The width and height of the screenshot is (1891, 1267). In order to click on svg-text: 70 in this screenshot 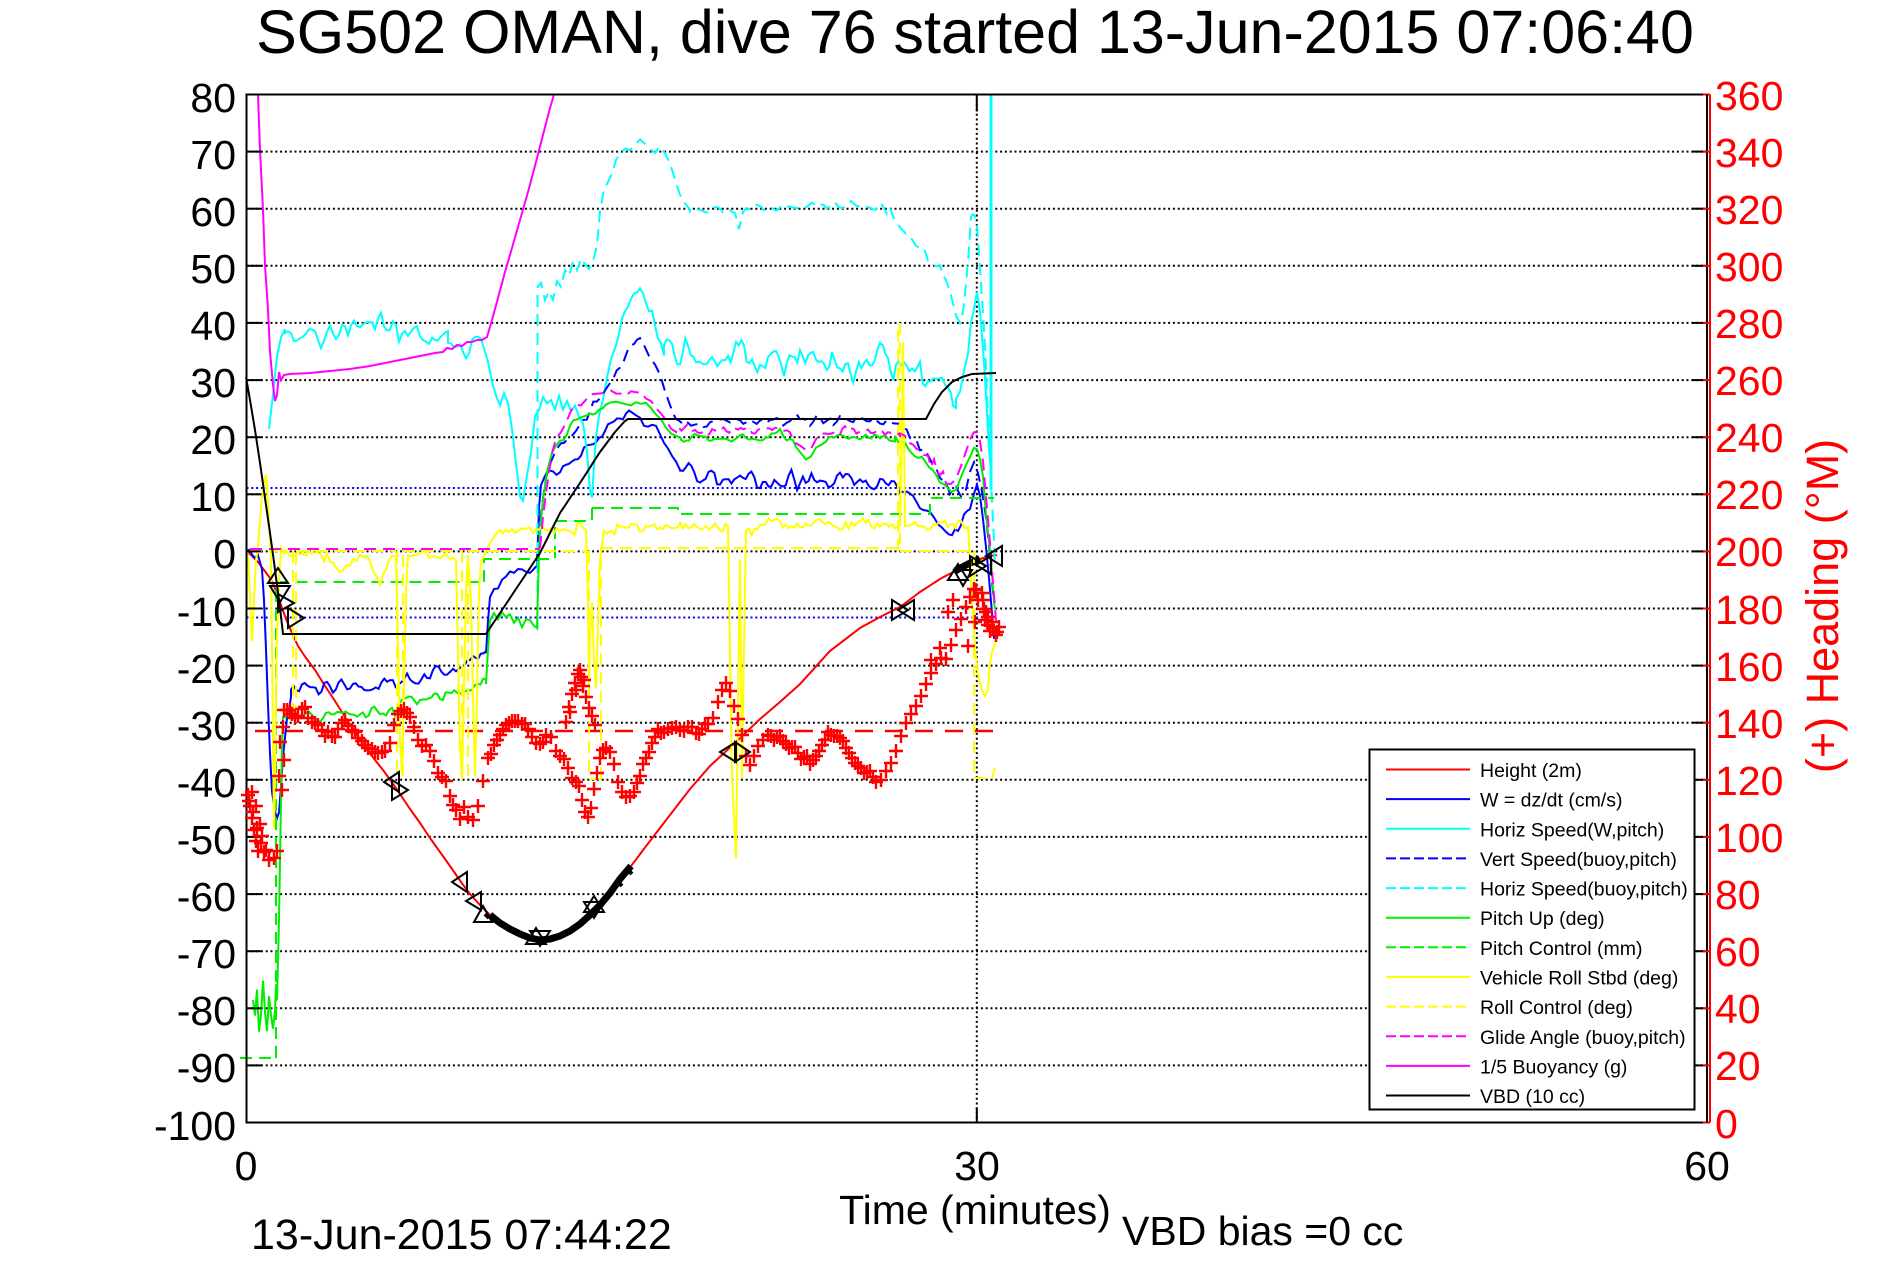, I will do `click(213, 155)`.